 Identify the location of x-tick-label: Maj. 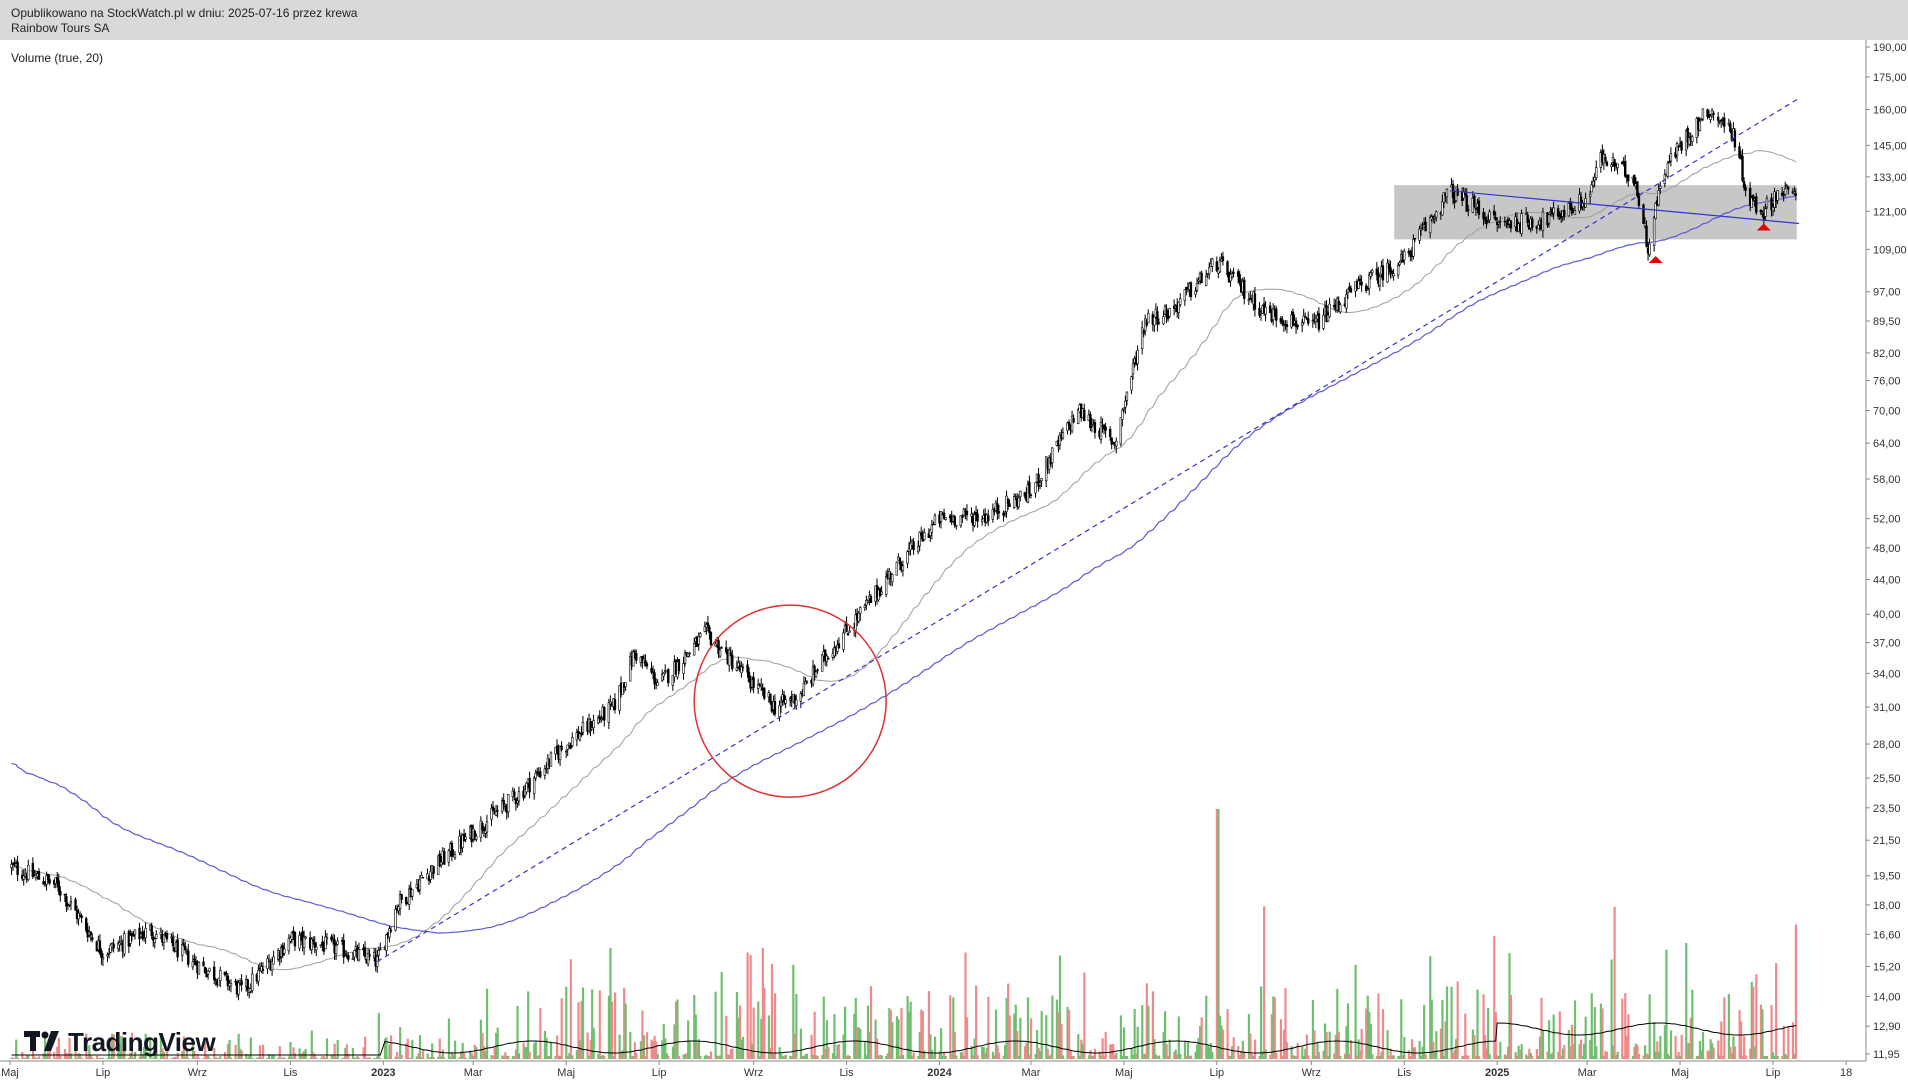
(566, 1073).